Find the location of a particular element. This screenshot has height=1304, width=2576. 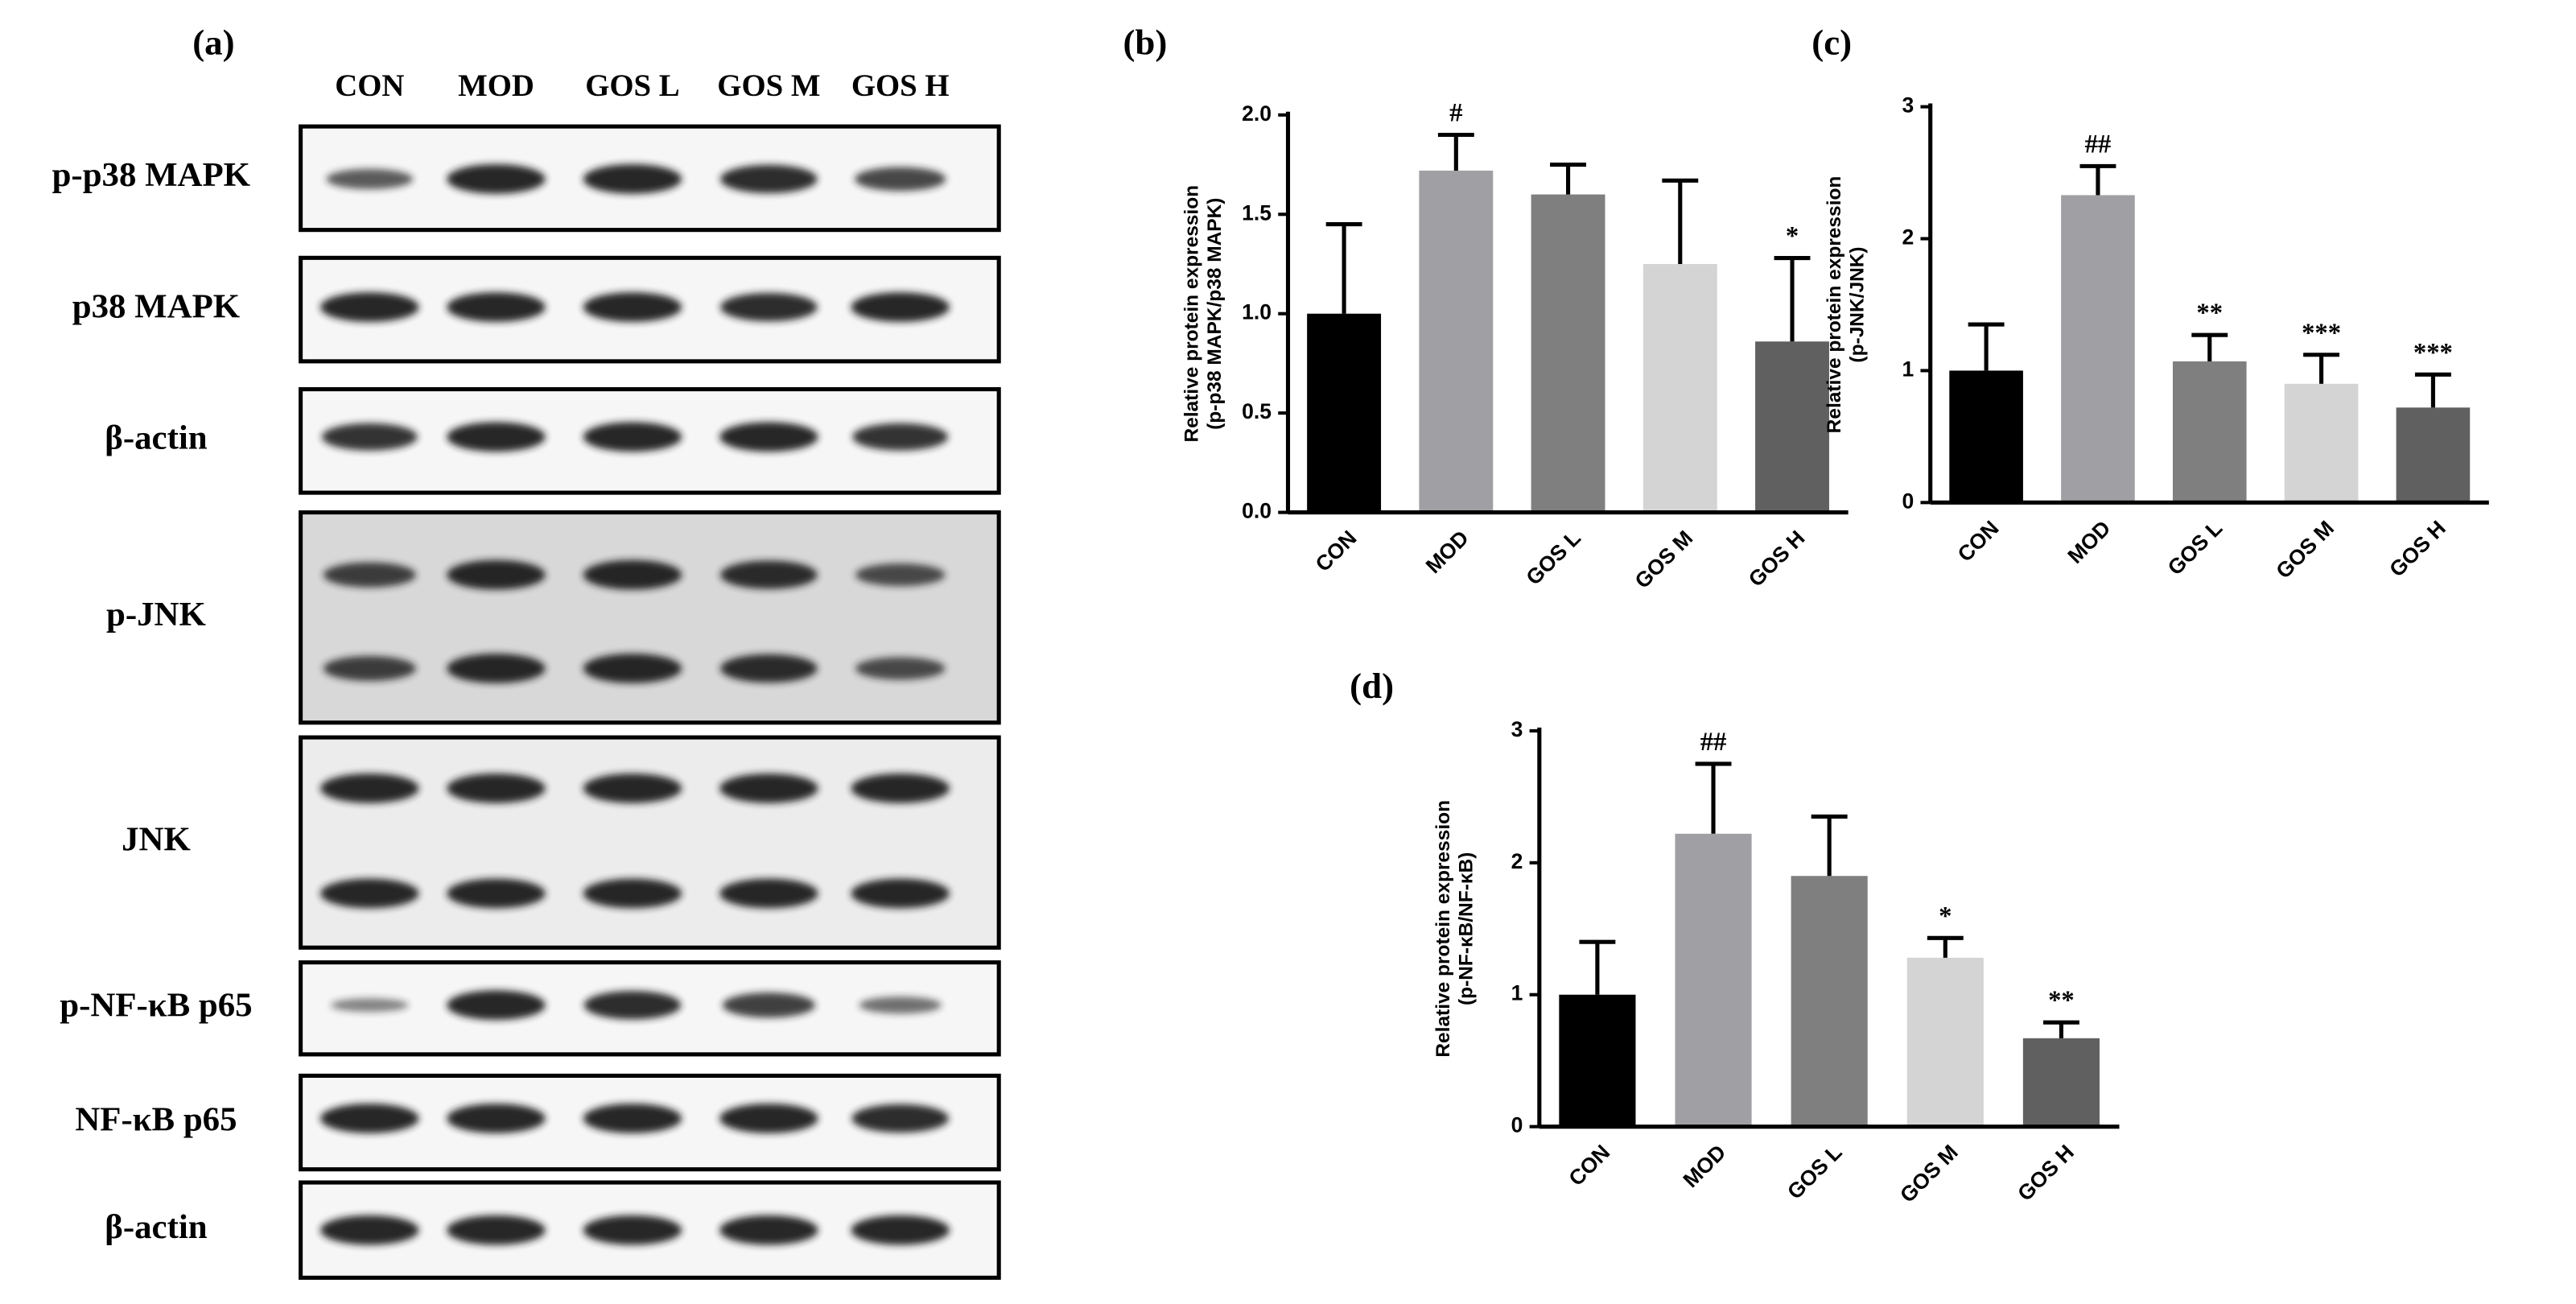

annotation: # is located at coordinates (1455, 113).